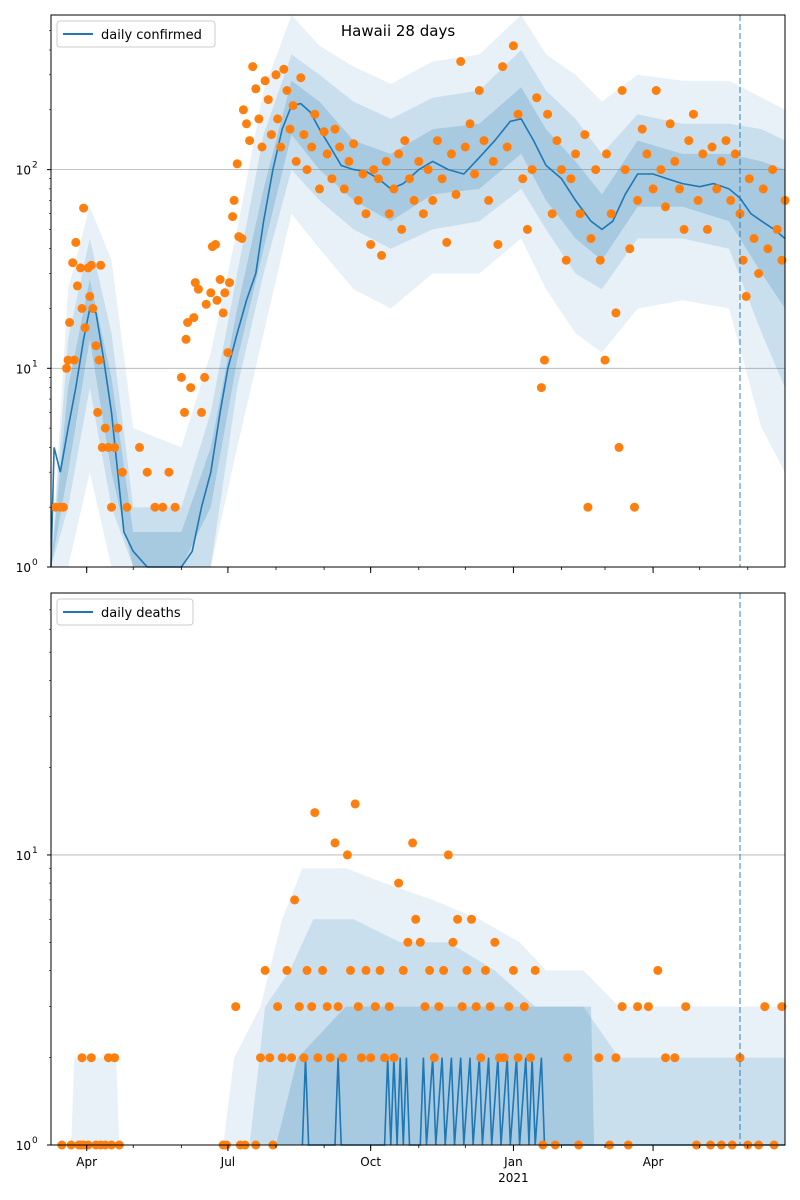 Image resolution: width=800 pixels, height=1200 pixels. Describe the element at coordinates (23, 369) in the screenshot. I see `confirmed-ytick-label: 10` at that location.